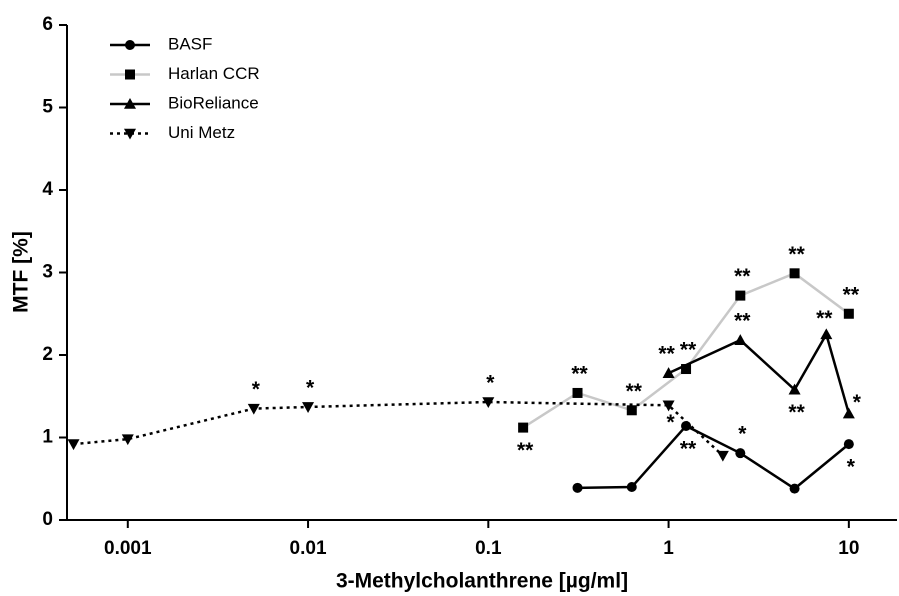 Image resolution: width=899 pixels, height=596 pixels. I want to click on y-tick-label: 6, so click(47, 24).